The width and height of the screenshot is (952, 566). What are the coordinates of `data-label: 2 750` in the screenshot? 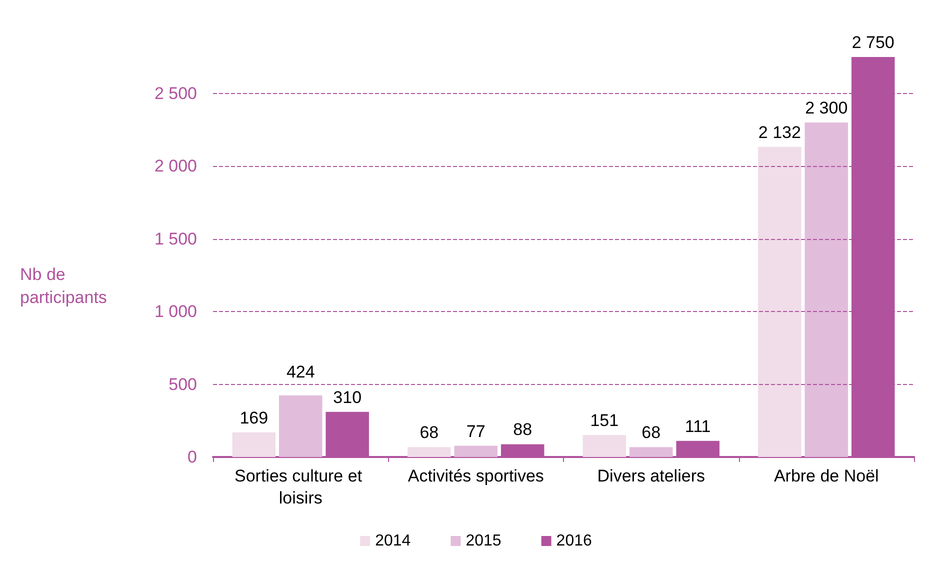 It's located at (873, 42).